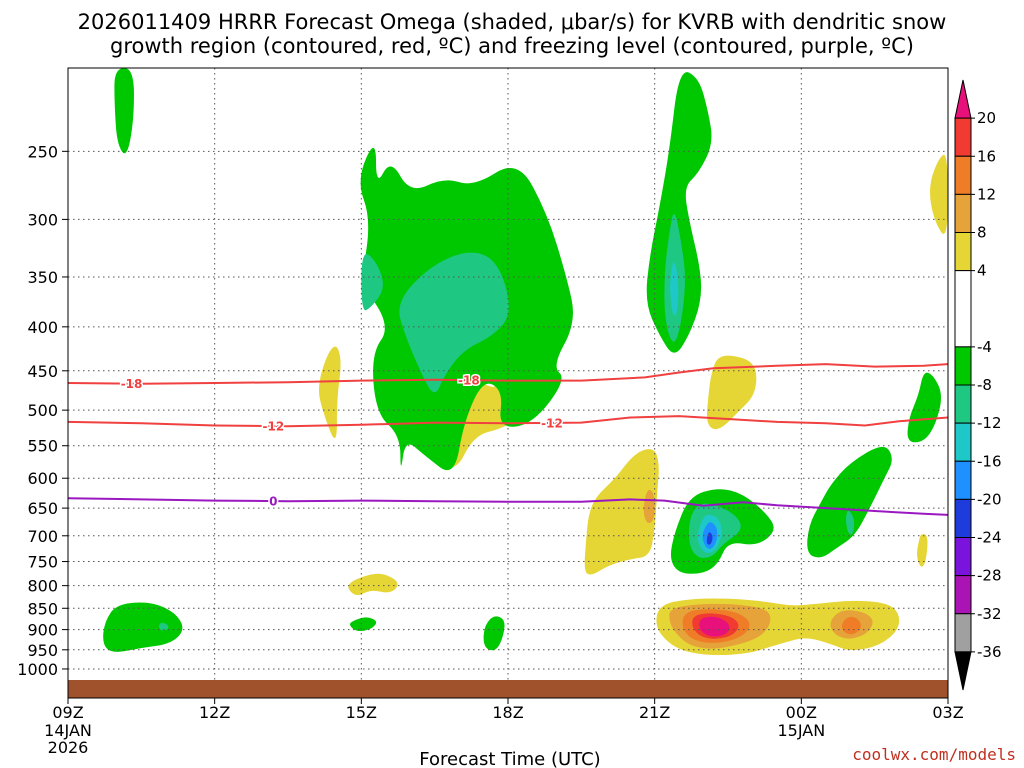 This screenshot has width=1024, height=768. I want to click on y-tick-label-1000: 1000, so click(37, 669).